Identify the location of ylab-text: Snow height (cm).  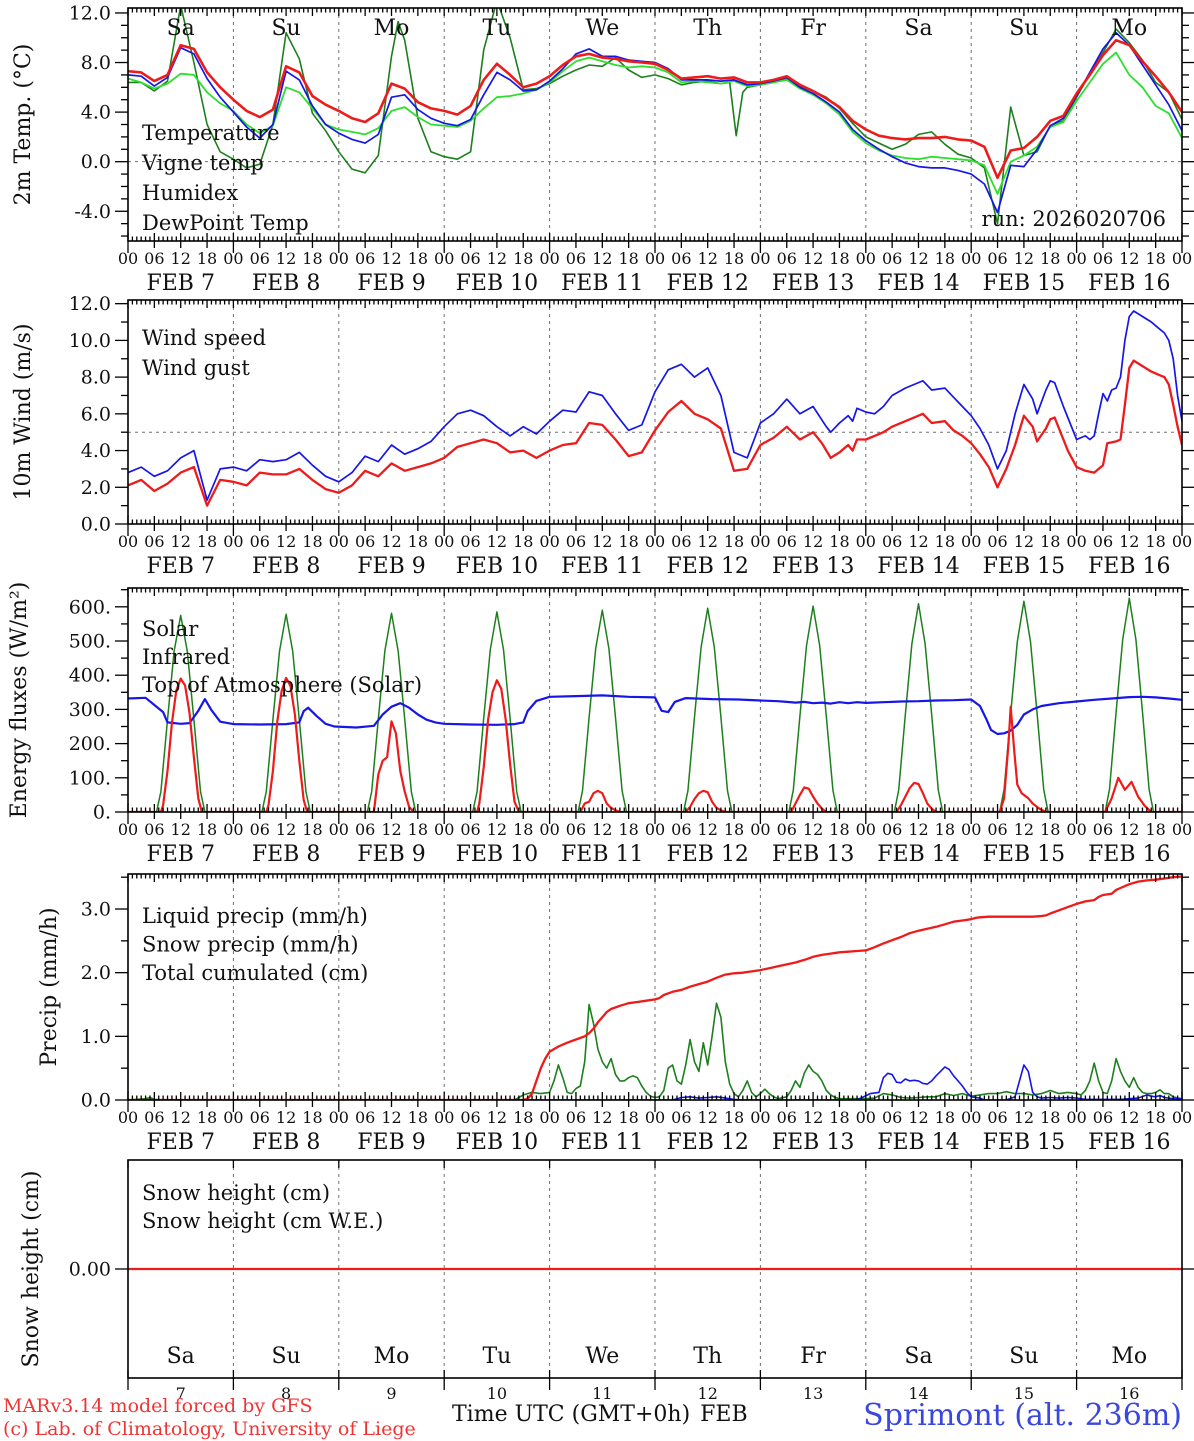
(31, 1269).